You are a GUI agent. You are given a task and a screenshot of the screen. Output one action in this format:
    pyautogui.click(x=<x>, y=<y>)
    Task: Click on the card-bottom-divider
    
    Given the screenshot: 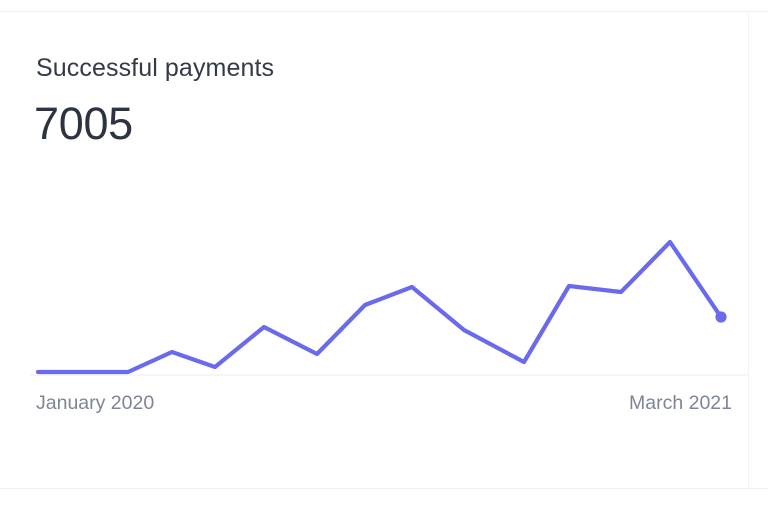 What is the action you would take?
    pyautogui.click(x=384, y=488)
    